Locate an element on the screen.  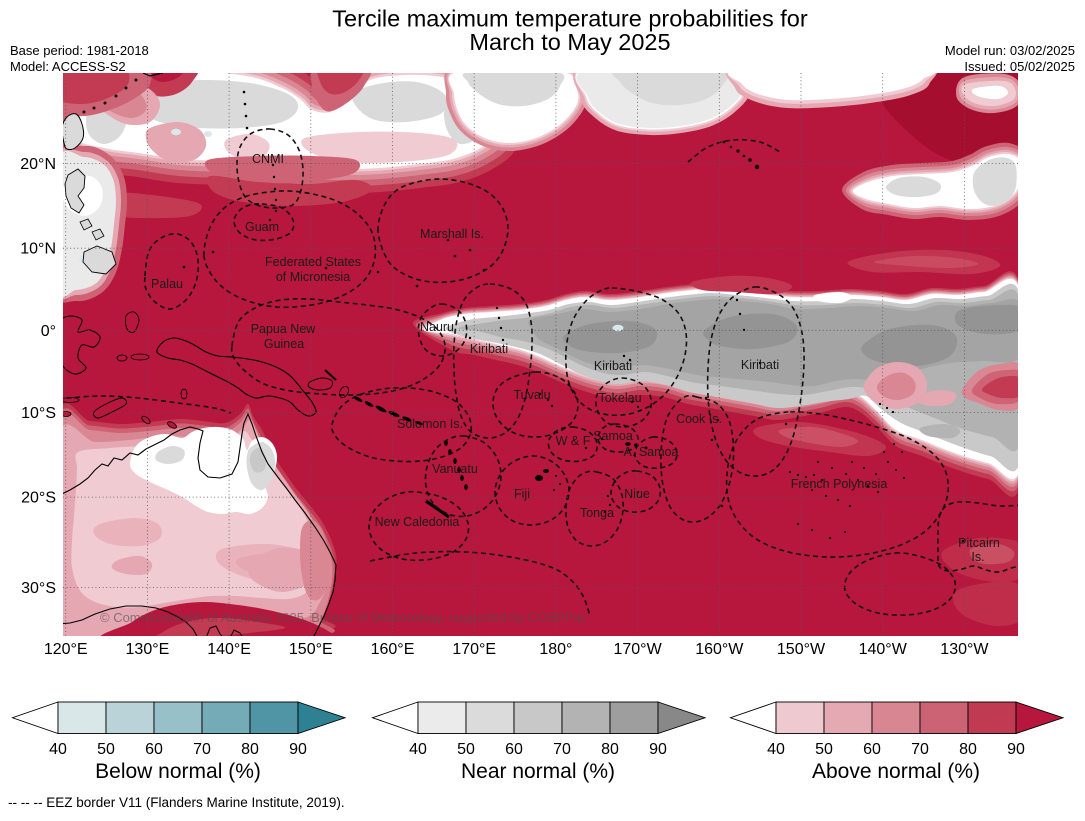
svg-text: Federated States is located at coordinates (313, 262).